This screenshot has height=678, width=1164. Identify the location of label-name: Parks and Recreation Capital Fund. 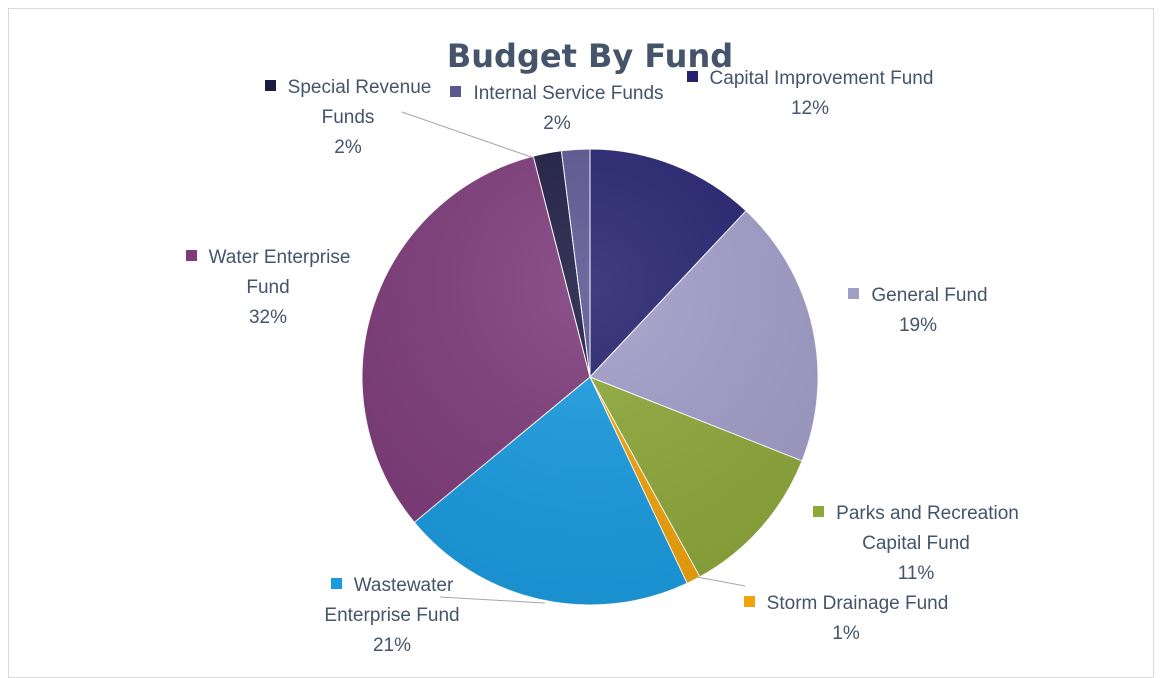
(916, 529).